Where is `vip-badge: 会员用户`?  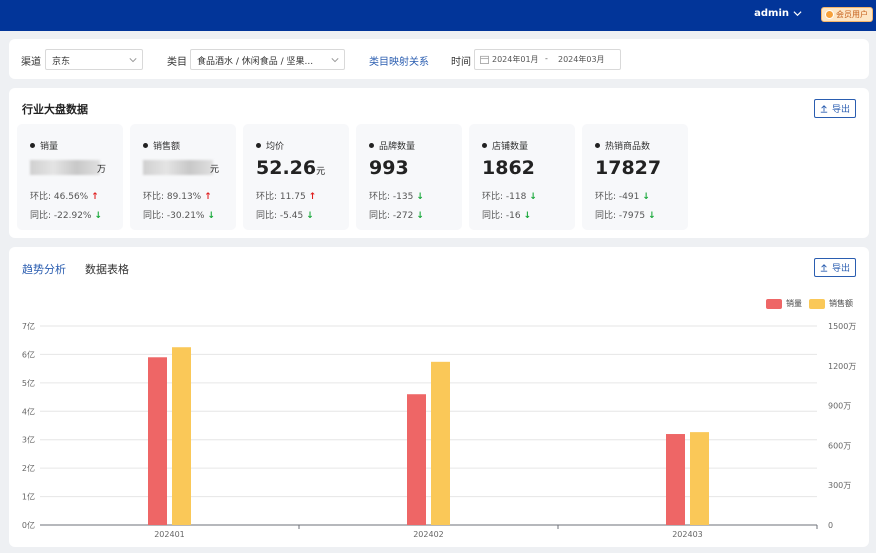
vip-badge: 会员用户 is located at coordinates (847, 14).